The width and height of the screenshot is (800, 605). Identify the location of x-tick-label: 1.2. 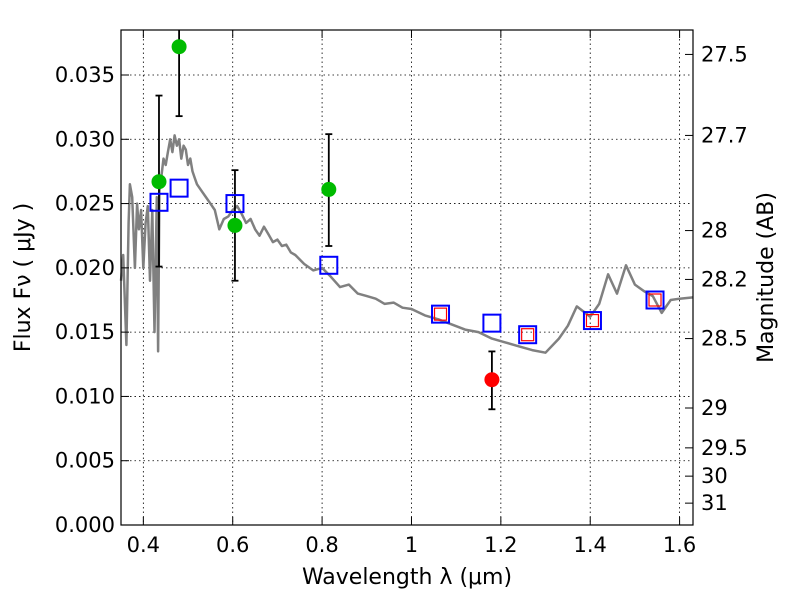
(500, 545).